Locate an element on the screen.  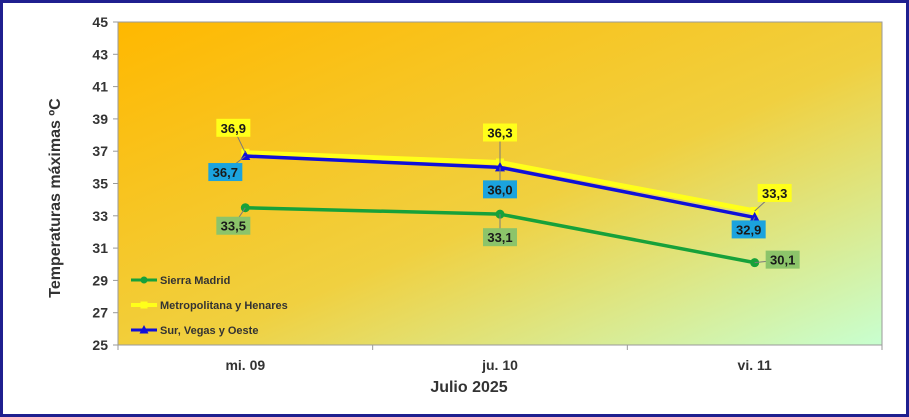
data-label: 30,1 is located at coordinates (782, 260).